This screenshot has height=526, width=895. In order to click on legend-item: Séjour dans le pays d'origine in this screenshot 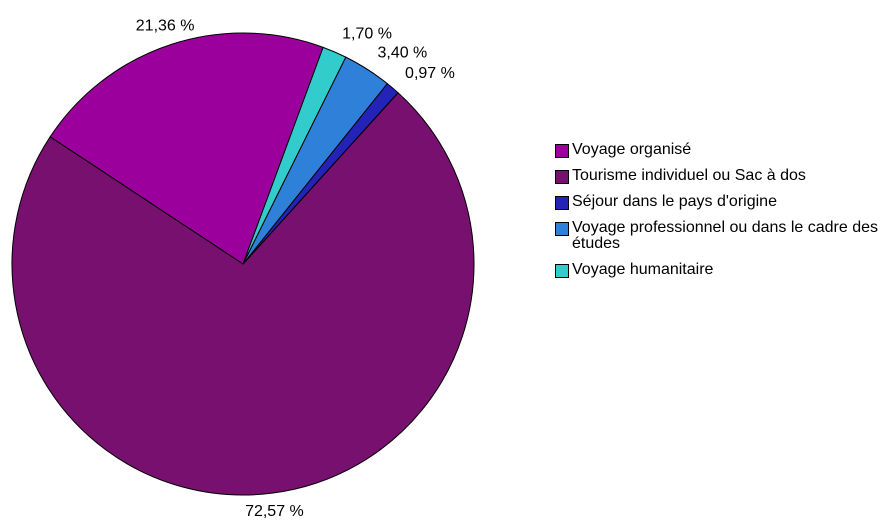, I will do `click(722, 202)`.